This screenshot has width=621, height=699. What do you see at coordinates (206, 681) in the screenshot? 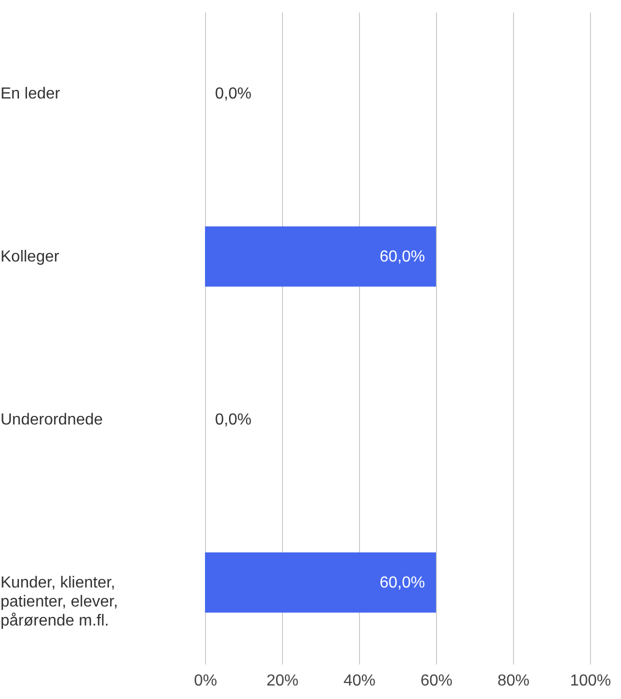
I see `x-tick-label: 0%` at bounding box center [206, 681].